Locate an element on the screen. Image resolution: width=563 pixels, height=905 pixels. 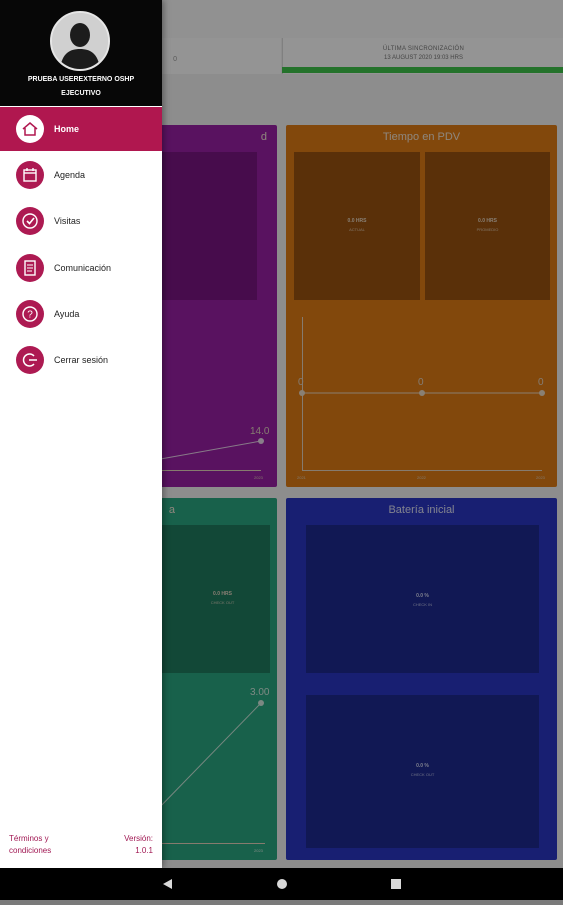
menu-item-cerrar-sesion: Cerrar sesión is located at coordinates (81, 360).